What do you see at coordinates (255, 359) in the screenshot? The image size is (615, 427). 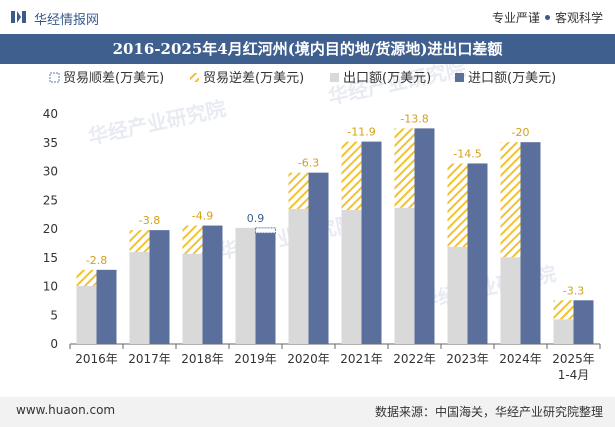 I see `x-tick-label: 2019年` at bounding box center [255, 359].